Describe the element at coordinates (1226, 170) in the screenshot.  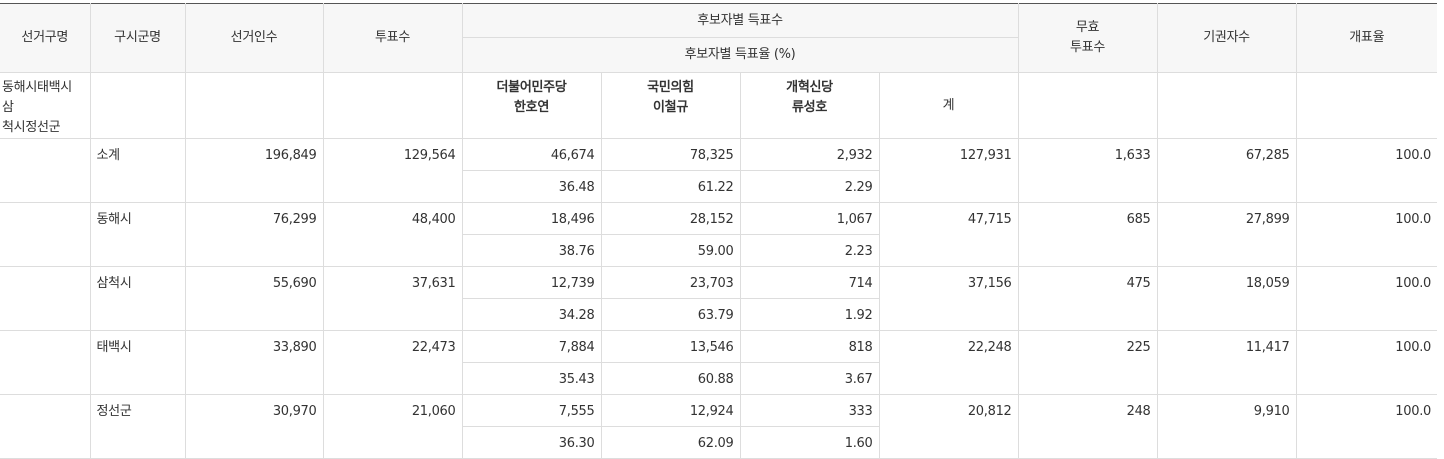
I see `abstentions-value: 67,285` at that location.